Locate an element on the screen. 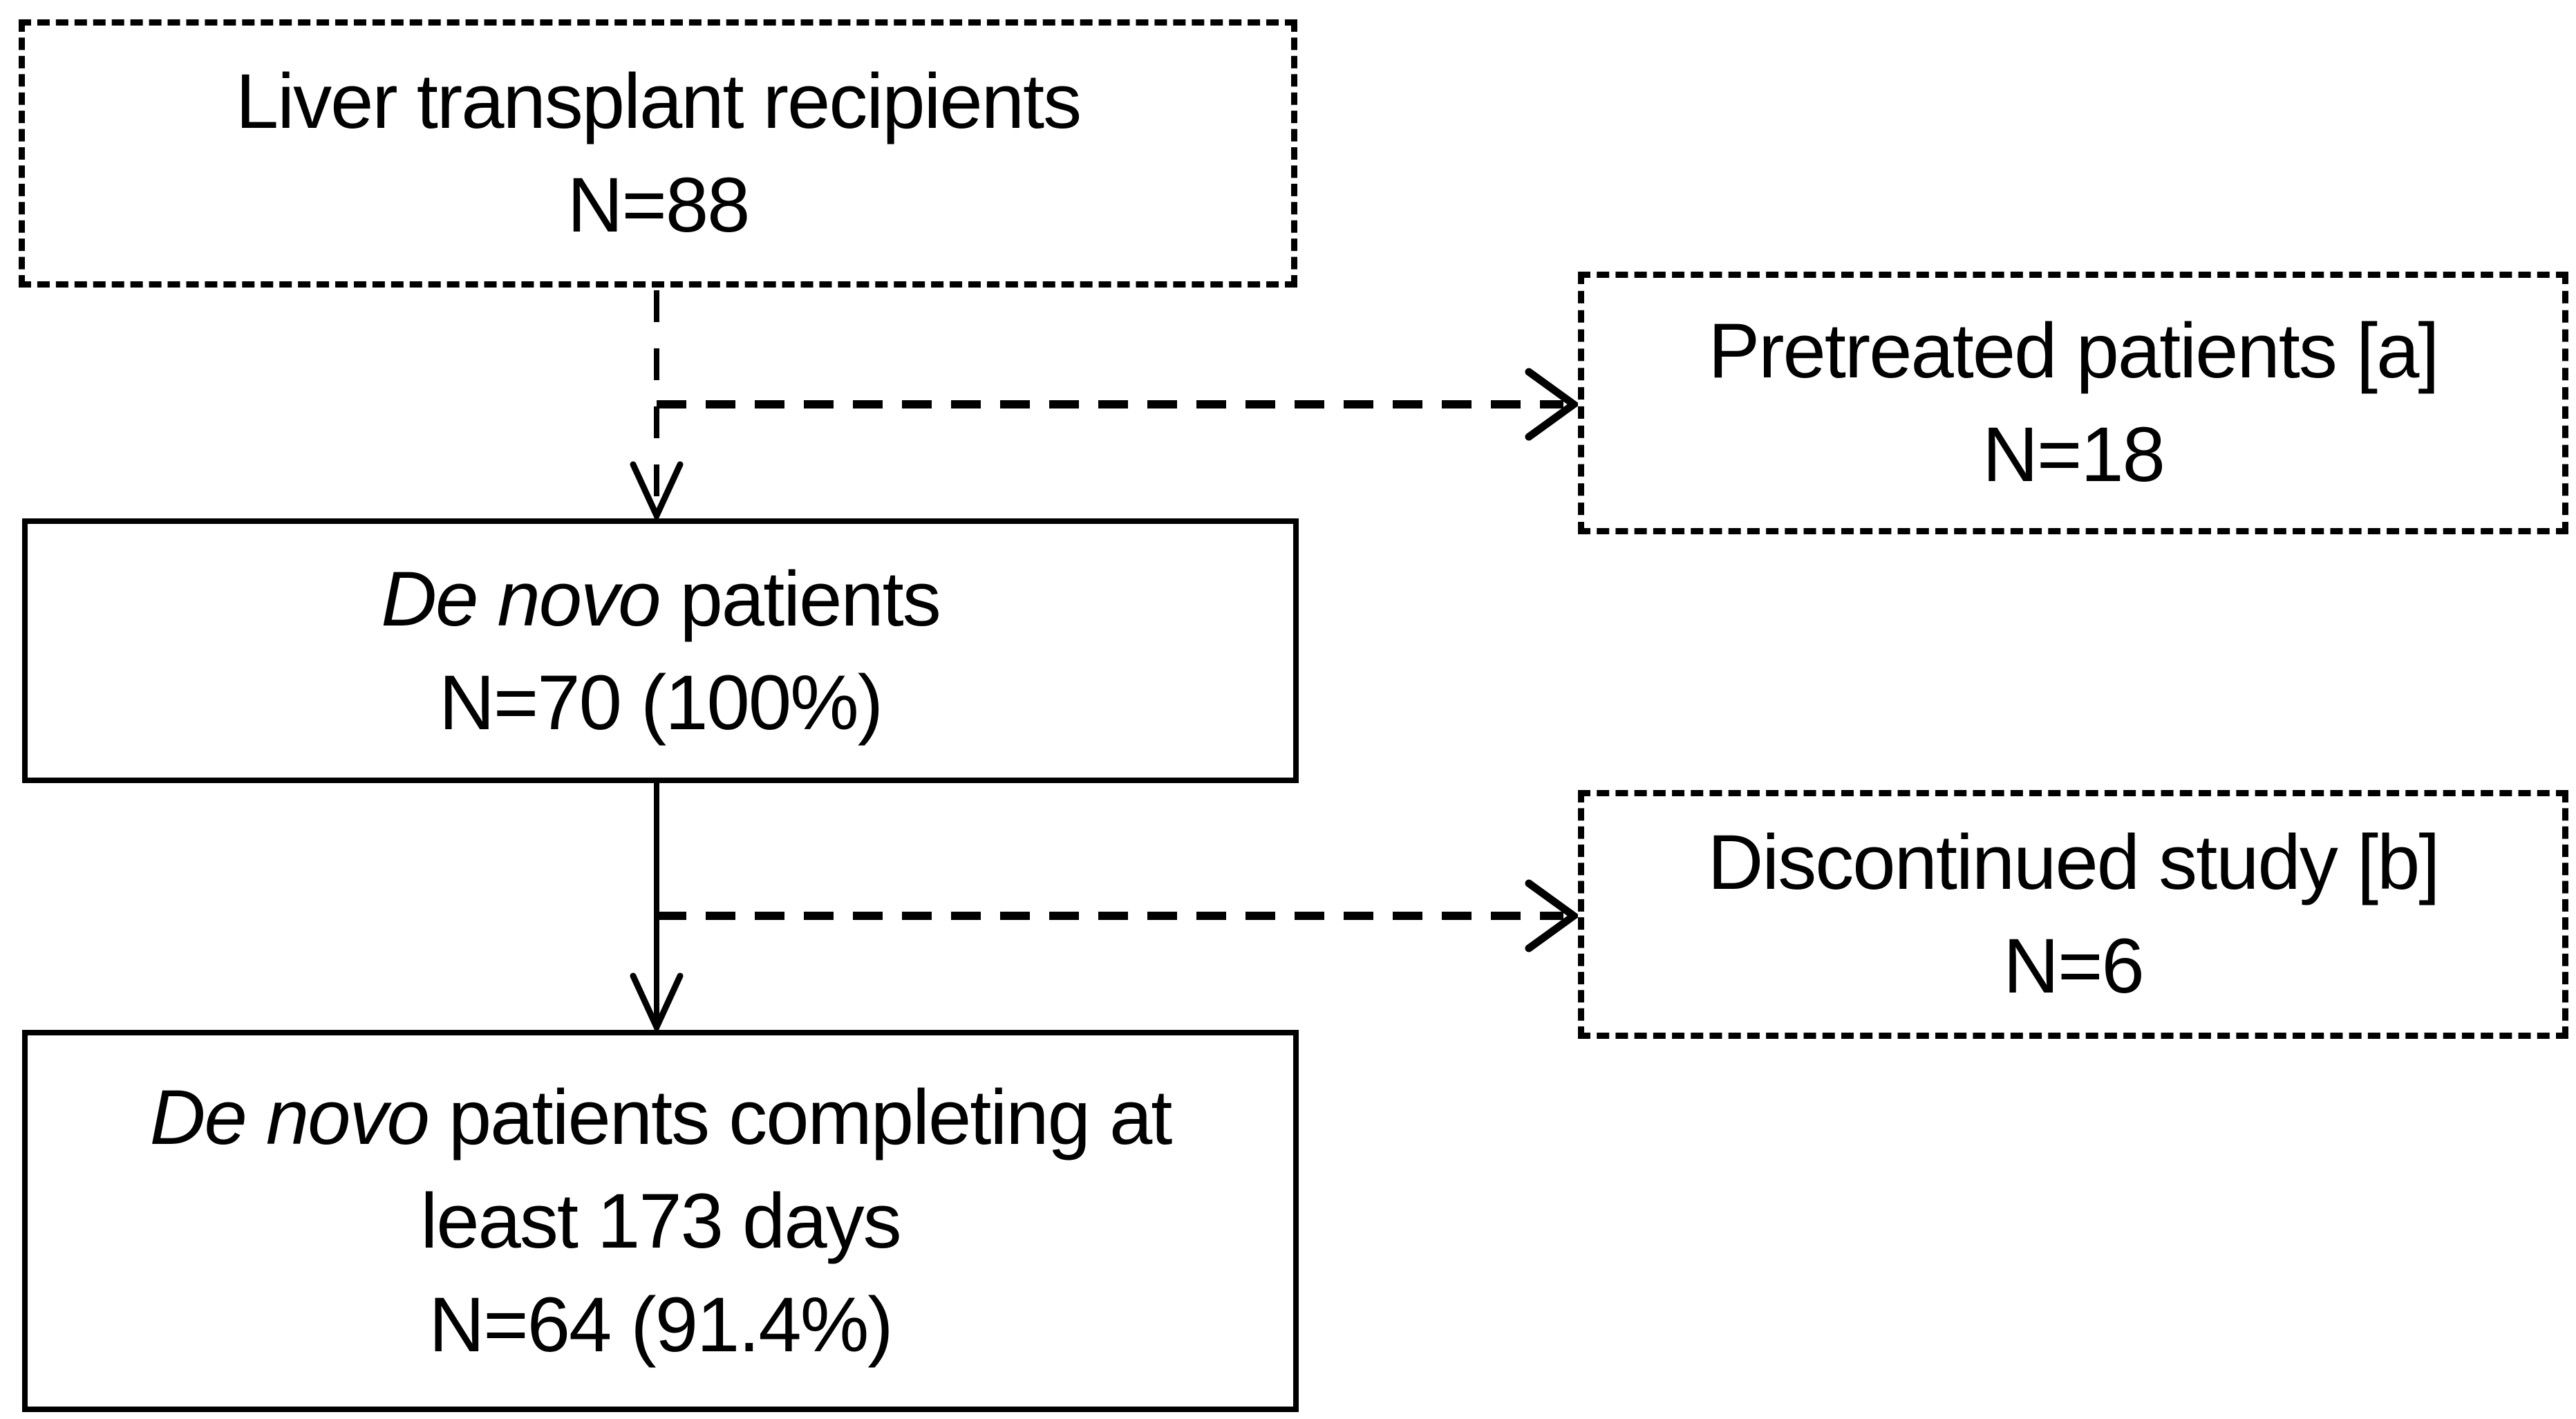  box-line: Discontinued study [b] is located at coordinates (2074, 862).